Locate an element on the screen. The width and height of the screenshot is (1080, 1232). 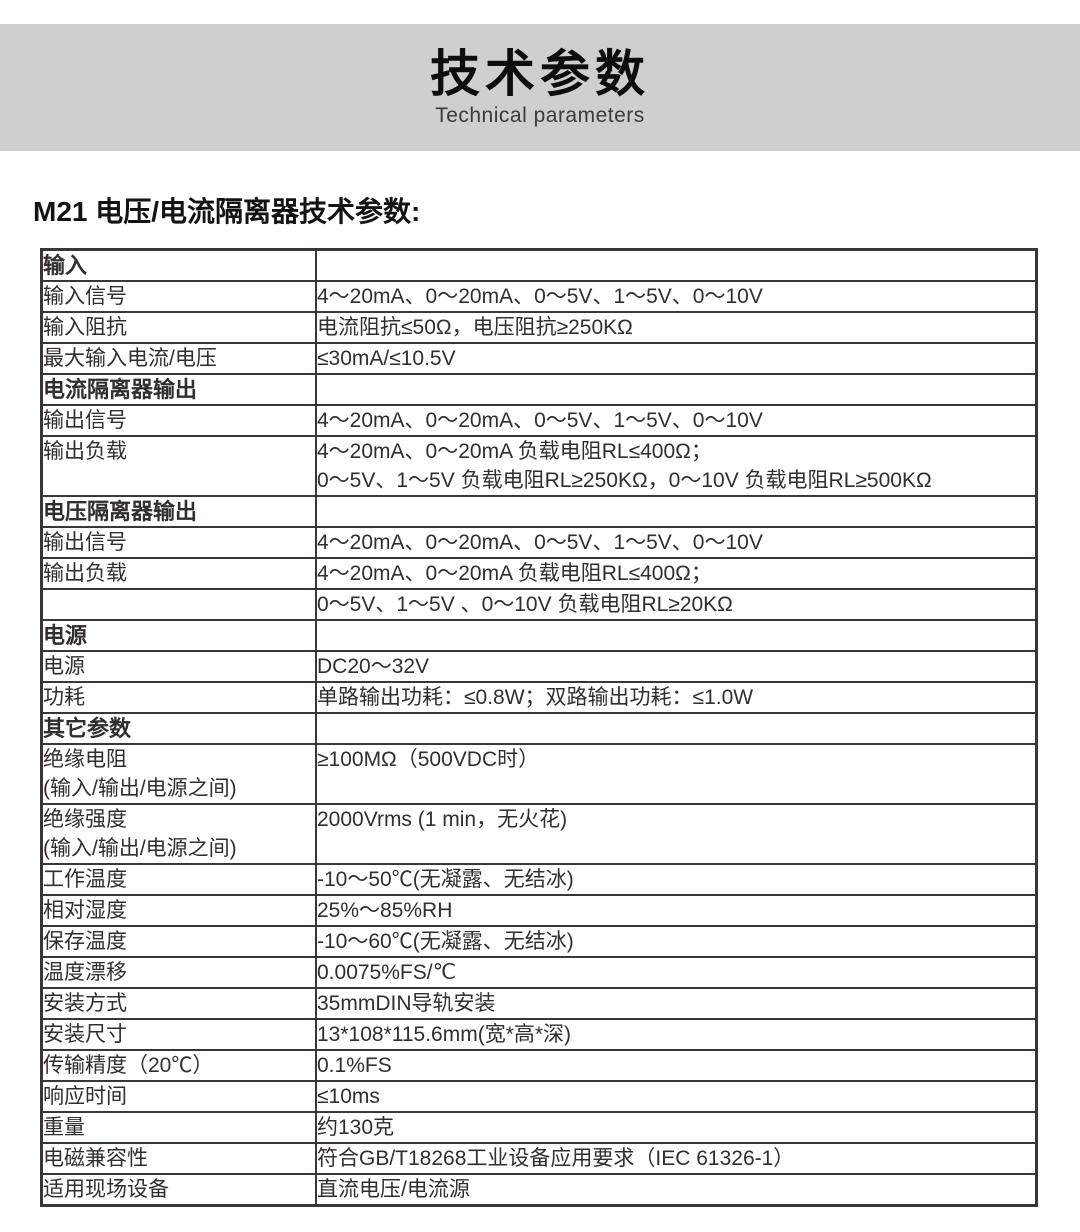
spec-value: ≤30mA/≤10.5V is located at coordinates (386, 358).